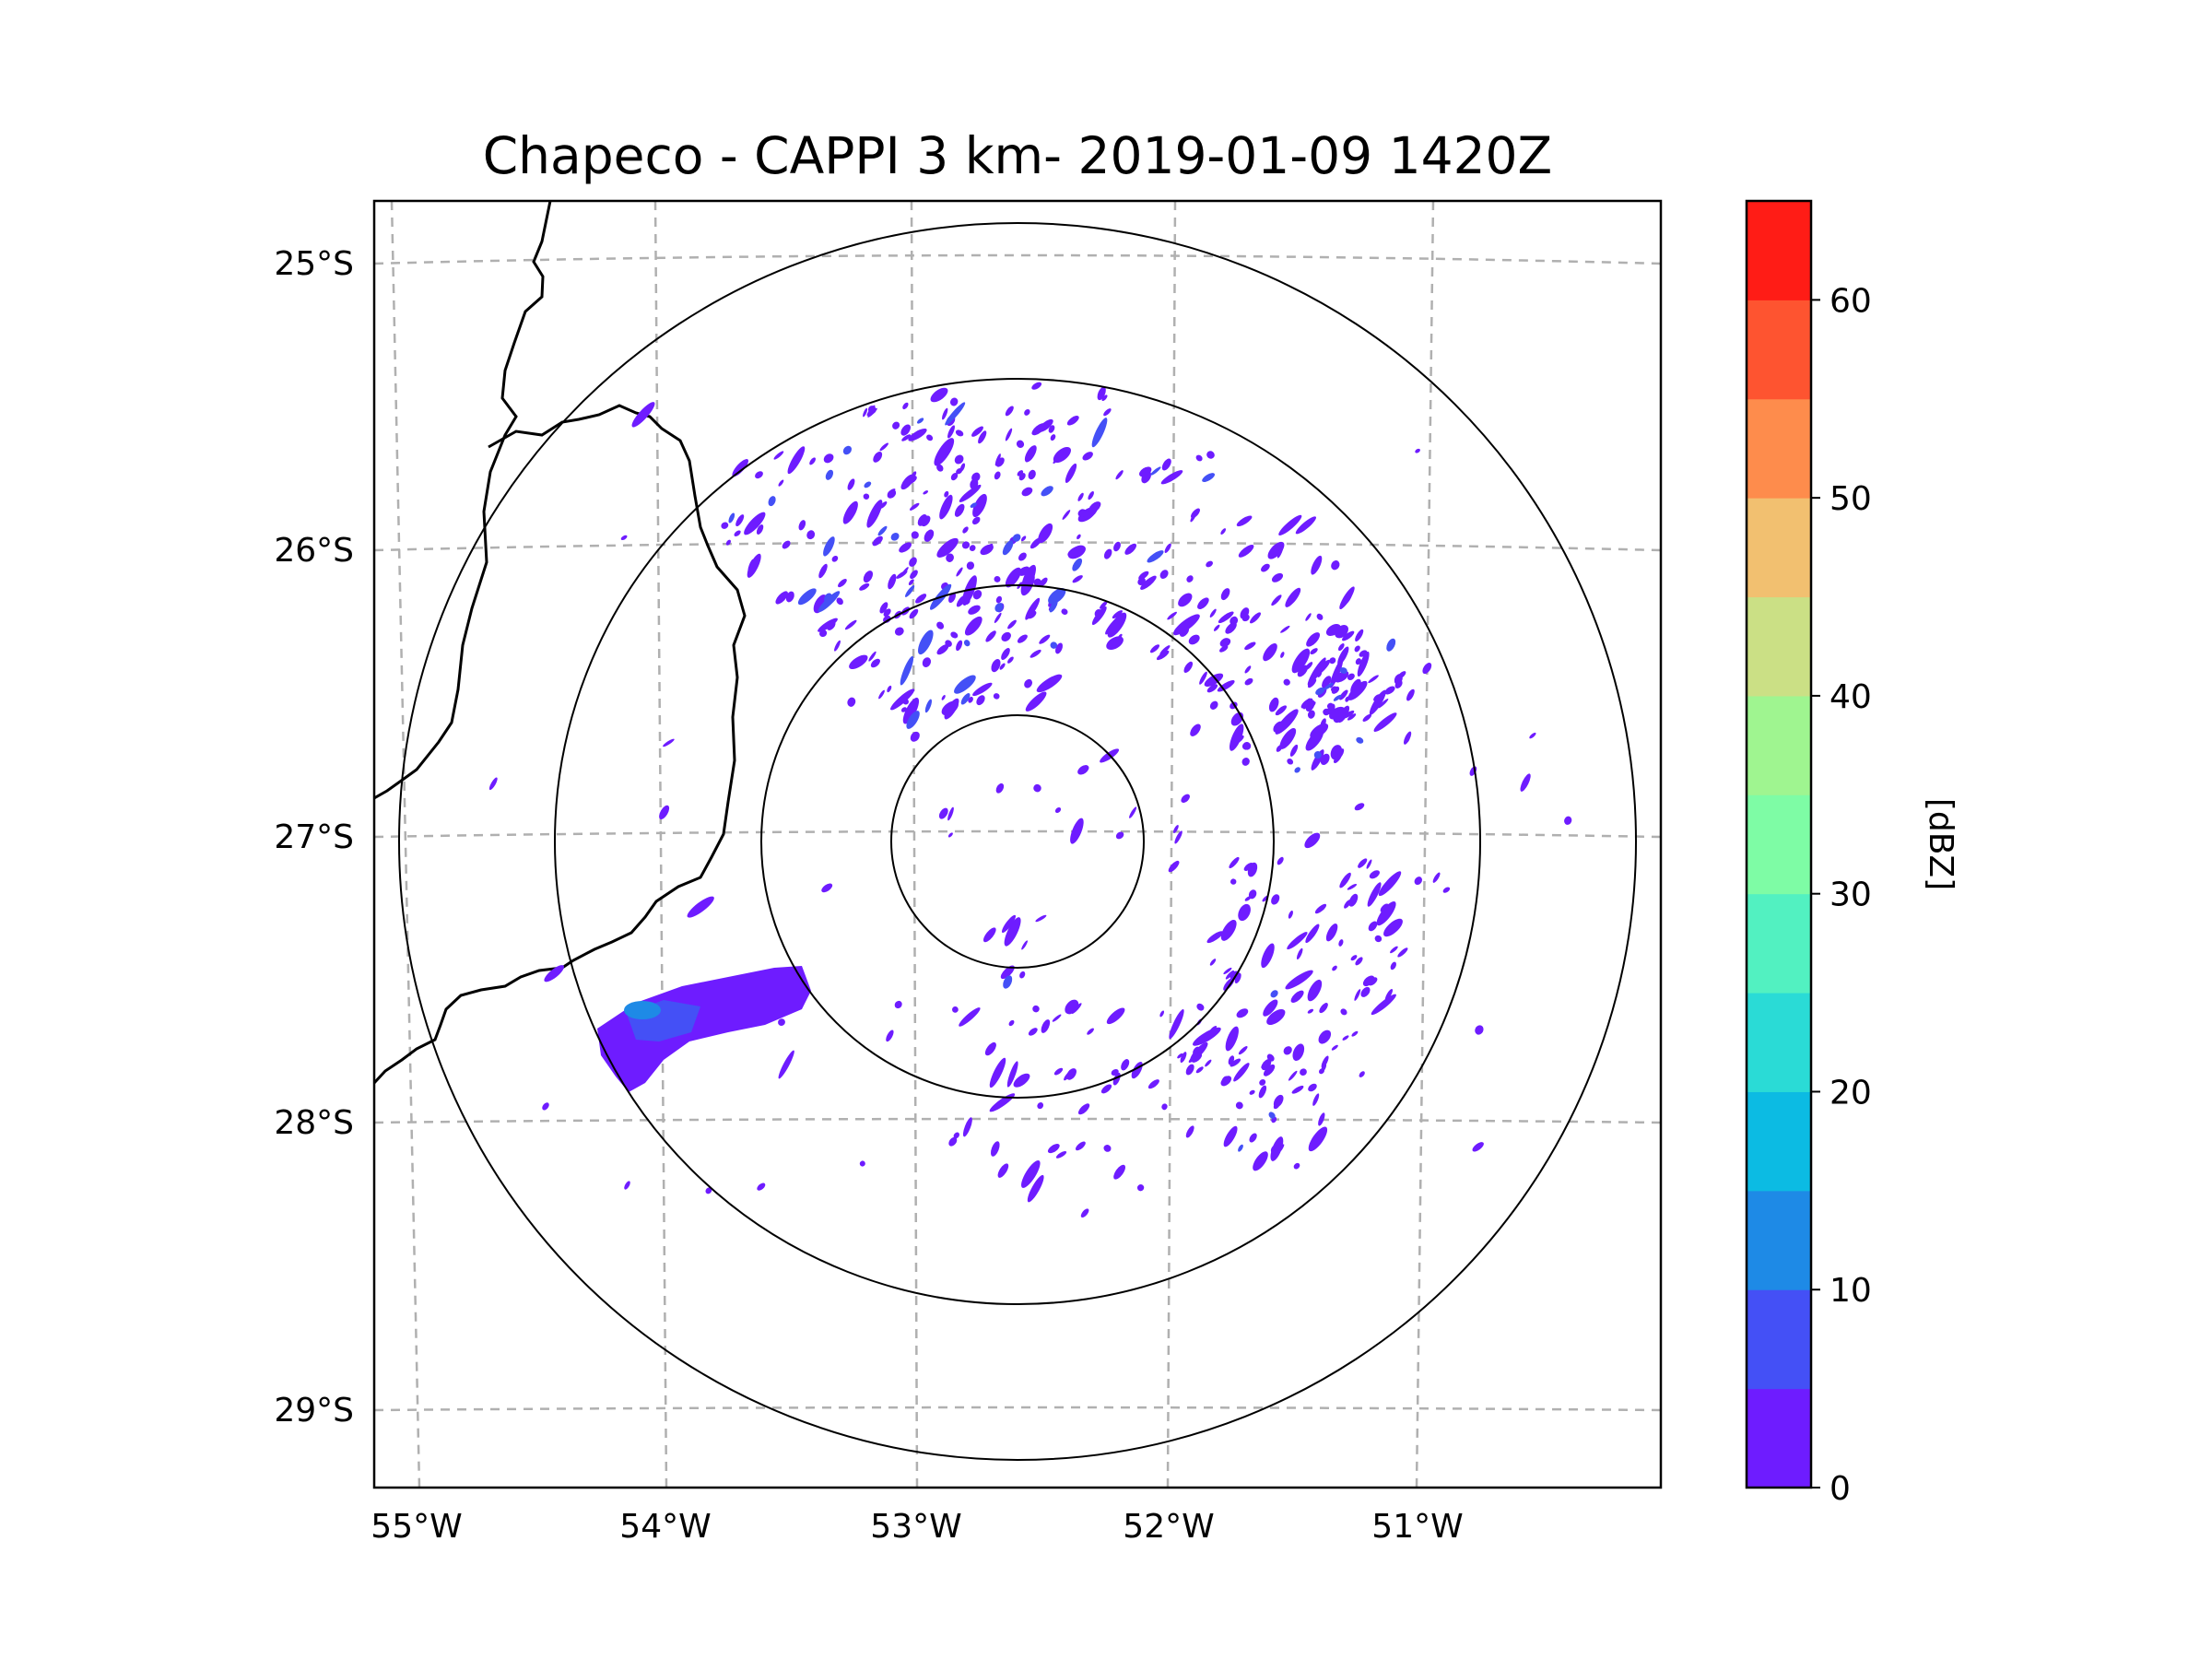 The image size is (2212, 1659). What do you see at coordinates (1168, 1527) in the screenshot?
I see `lon-tick-label: 52°W` at bounding box center [1168, 1527].